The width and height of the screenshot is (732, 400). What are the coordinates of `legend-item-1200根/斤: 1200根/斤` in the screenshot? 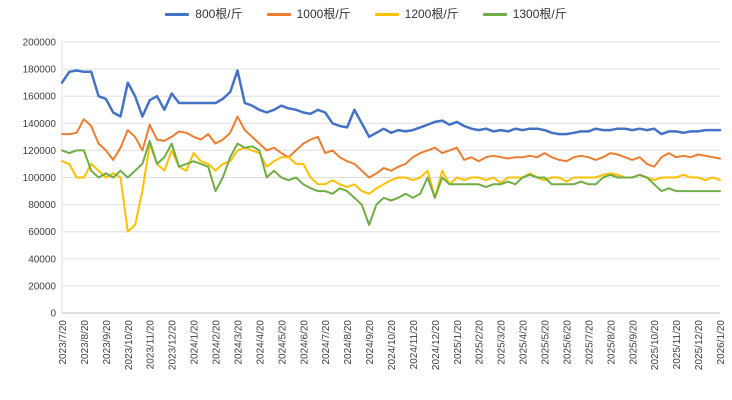 It's located at (416, 14).